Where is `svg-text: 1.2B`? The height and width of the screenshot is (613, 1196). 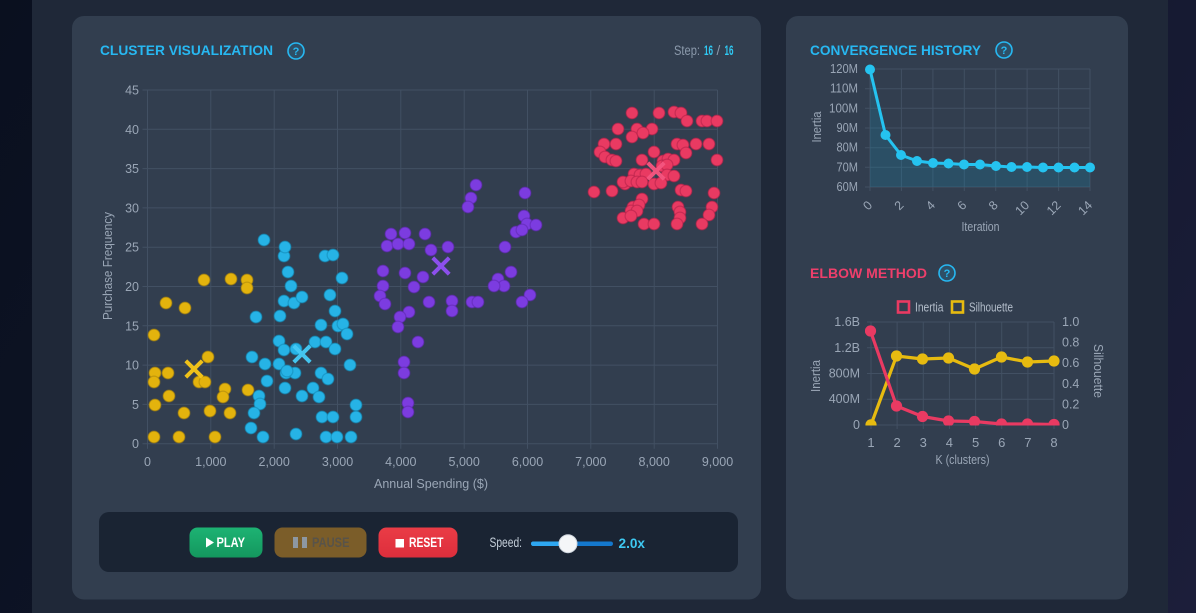
svg-text: 1.2B is located at coordinates (847, 348).